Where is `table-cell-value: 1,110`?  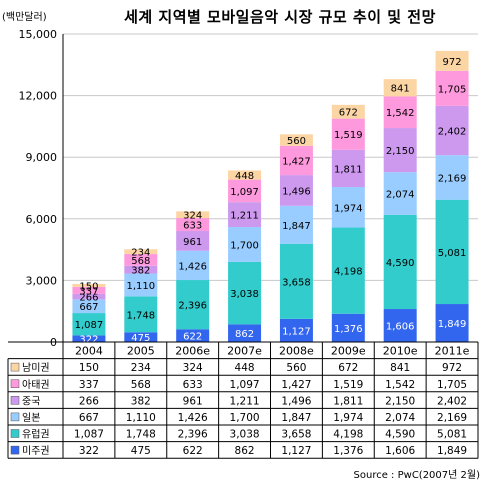
table-cell-value: 1,110 is located at coordinates (141, 418).